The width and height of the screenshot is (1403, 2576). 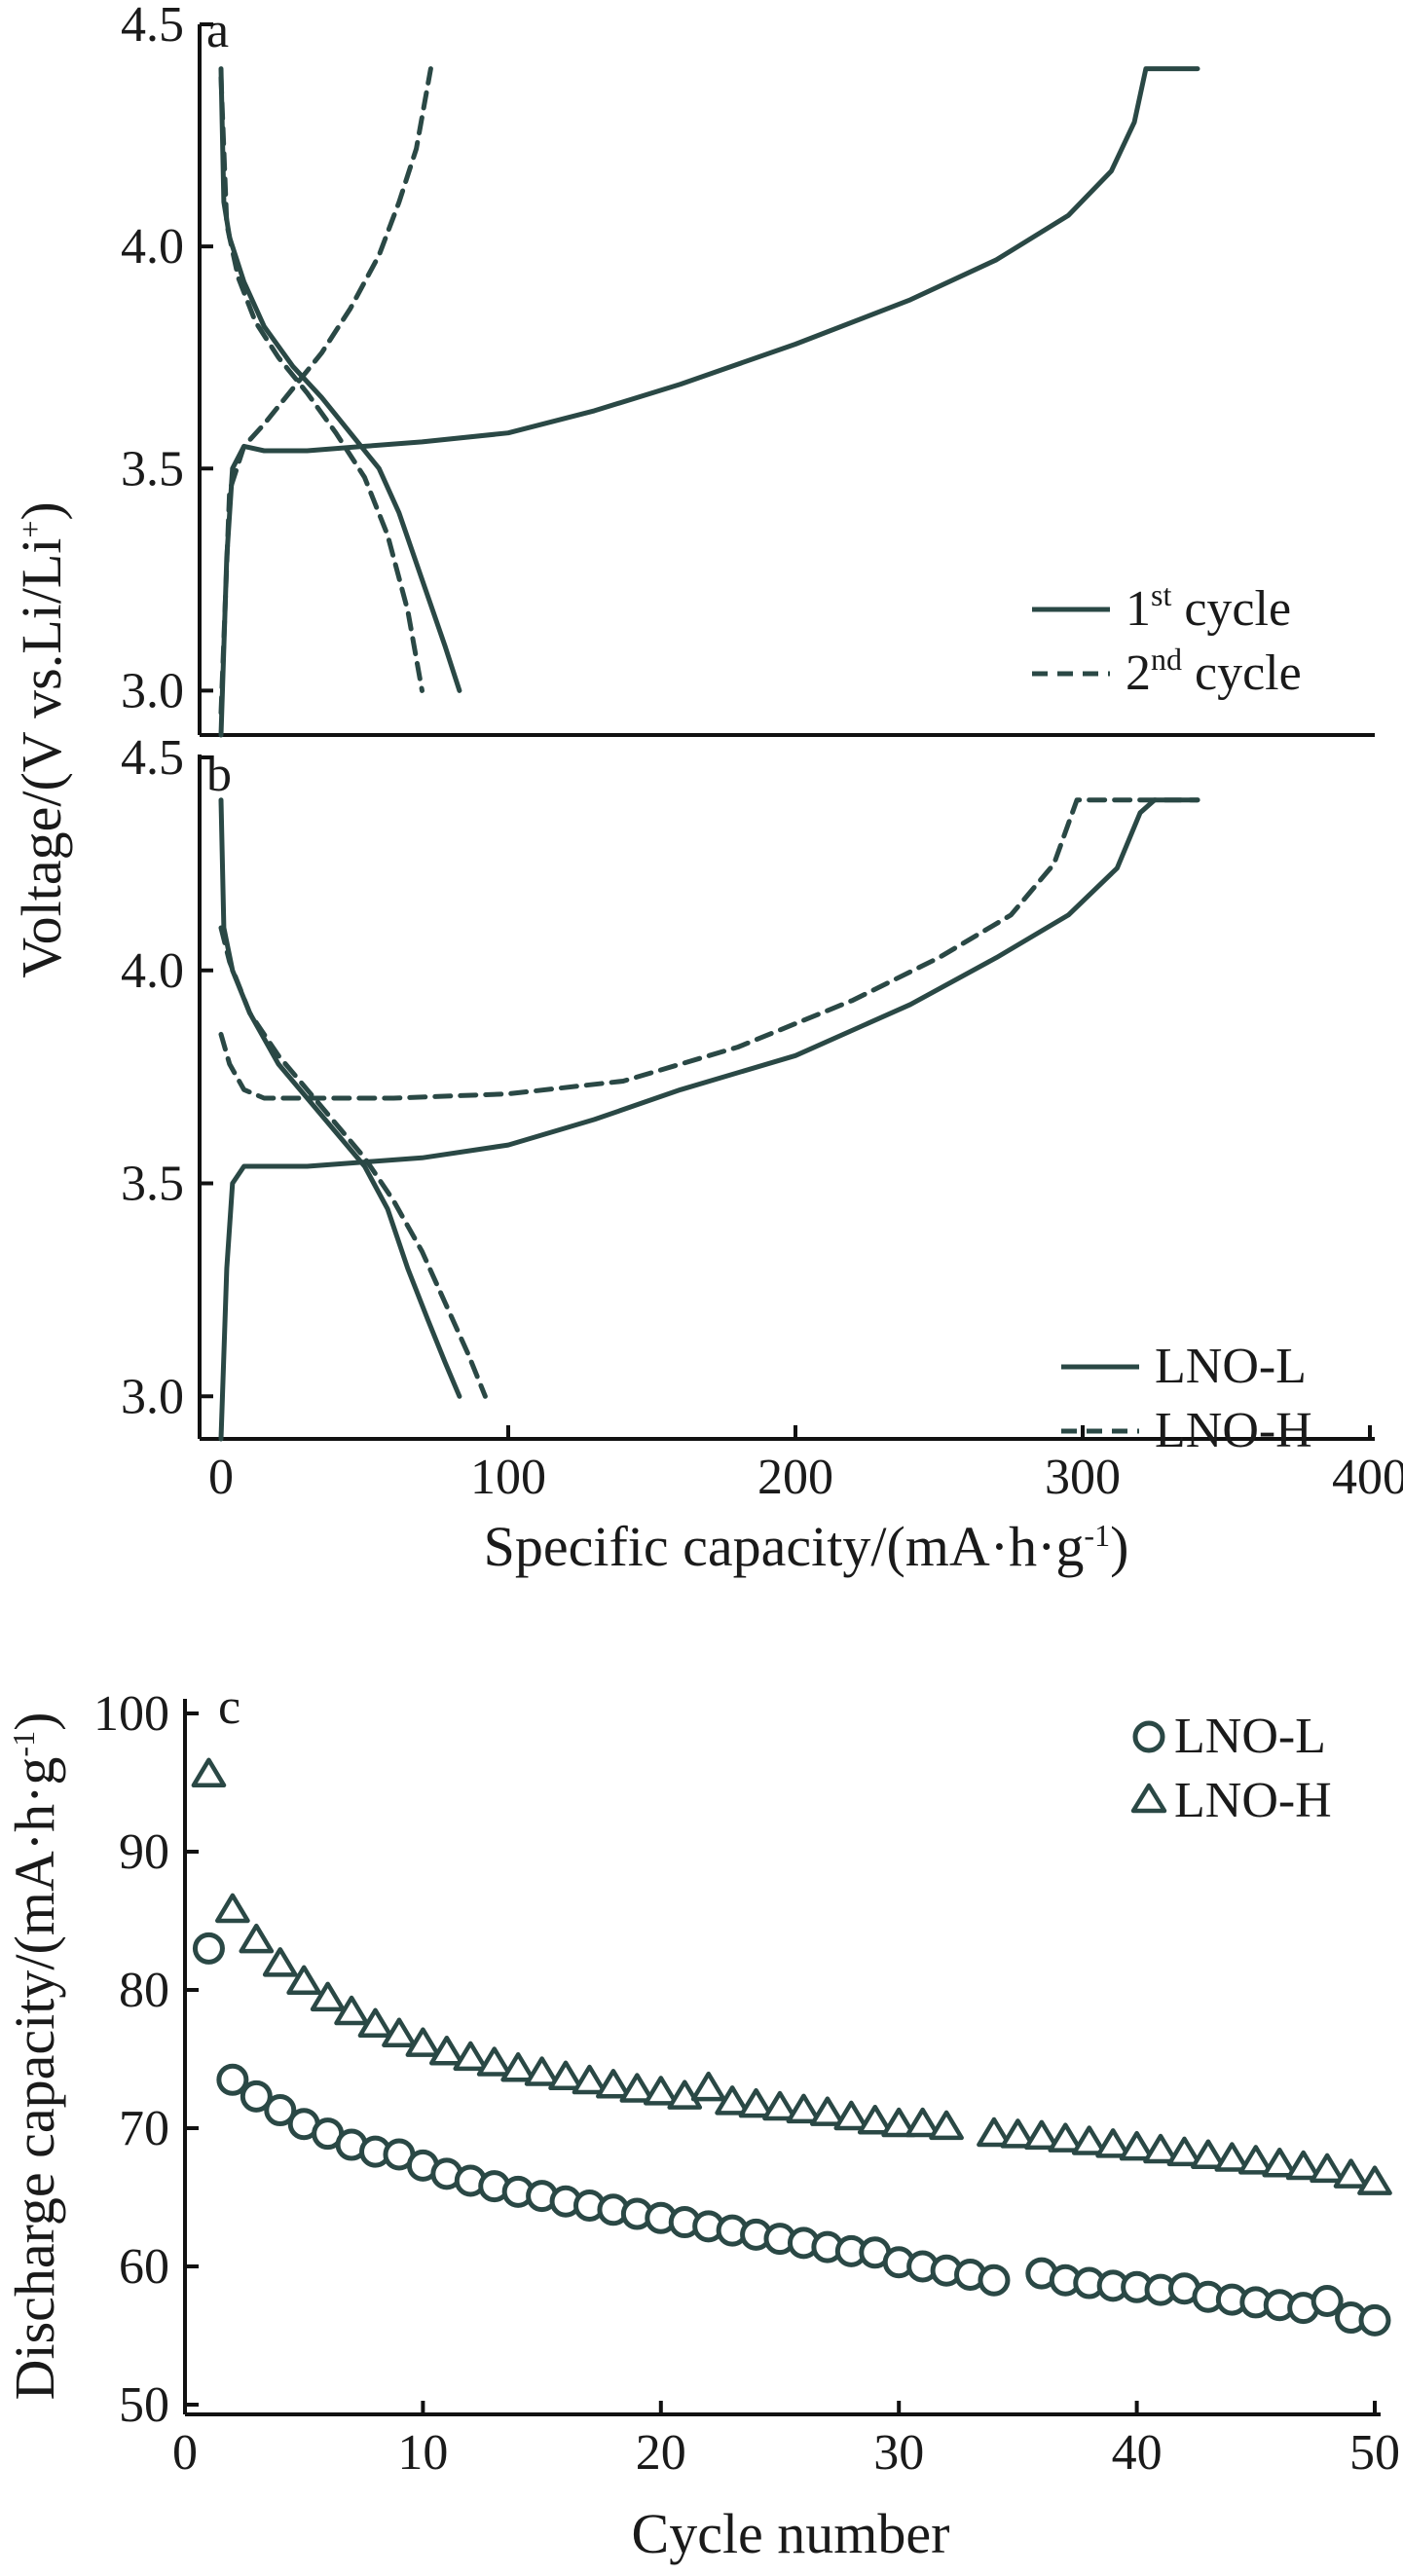 What do you see at coordinates (152, 758) in the screenshot?
I see `panel-b-y-tick-label: 4.5` at bounding box center [152, 758].